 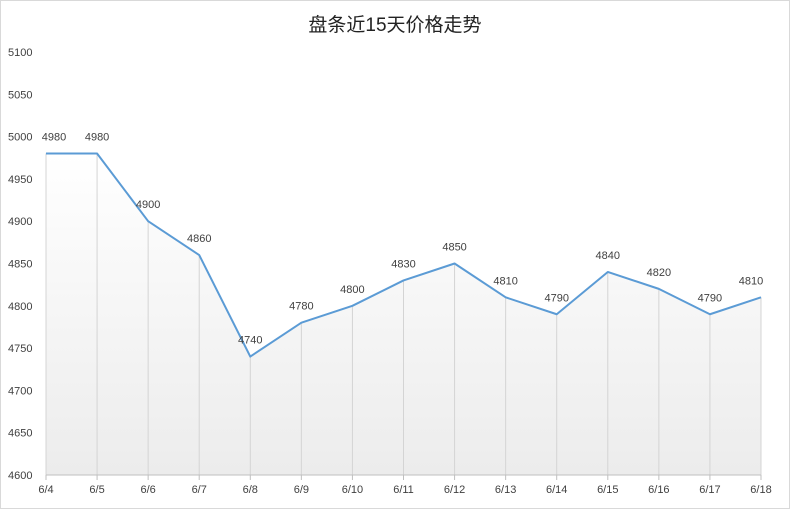 What do you see at coordinates (20, 138) in the screenshot?
I see `y-tick-label: 5000` at bounding box center [20, 138].